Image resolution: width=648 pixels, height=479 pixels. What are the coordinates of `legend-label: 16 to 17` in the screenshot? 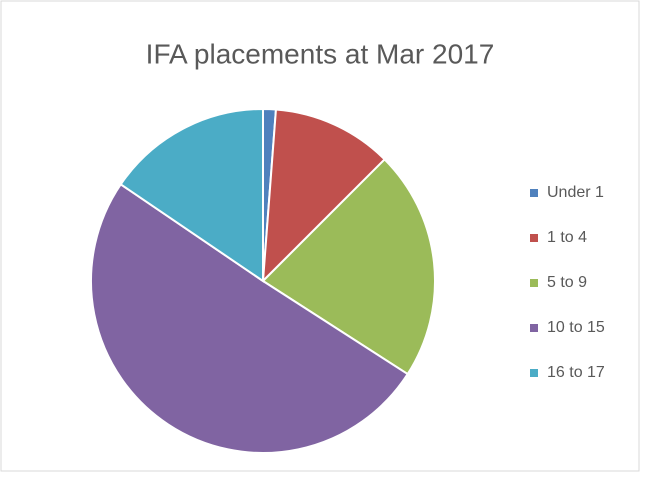 It's located at (576, 372).